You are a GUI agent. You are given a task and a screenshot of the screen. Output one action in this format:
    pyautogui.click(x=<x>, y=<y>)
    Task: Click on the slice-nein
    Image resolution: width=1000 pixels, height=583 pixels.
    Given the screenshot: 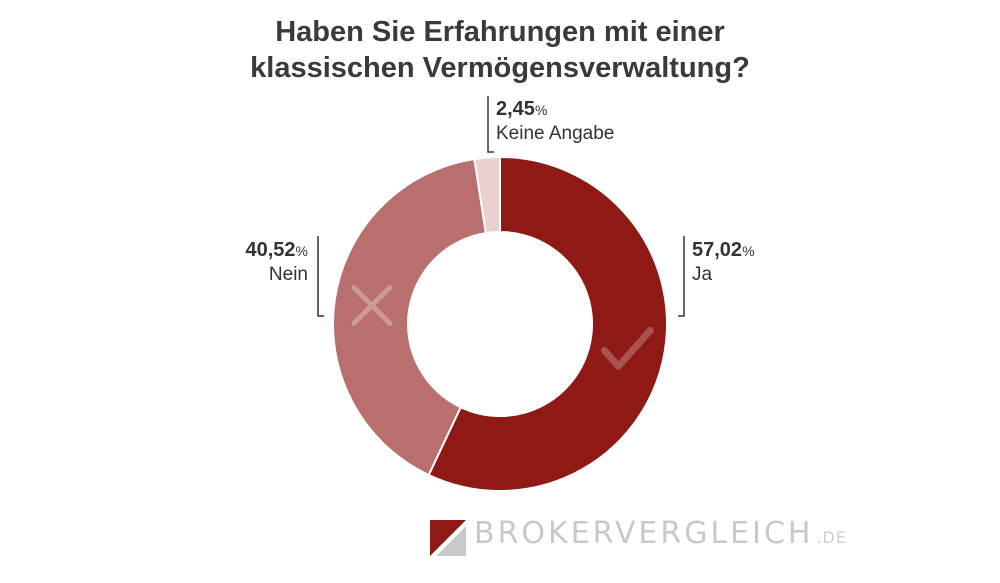 What is the action you would take?
    pyautogui.click(x=410, y=317)
    